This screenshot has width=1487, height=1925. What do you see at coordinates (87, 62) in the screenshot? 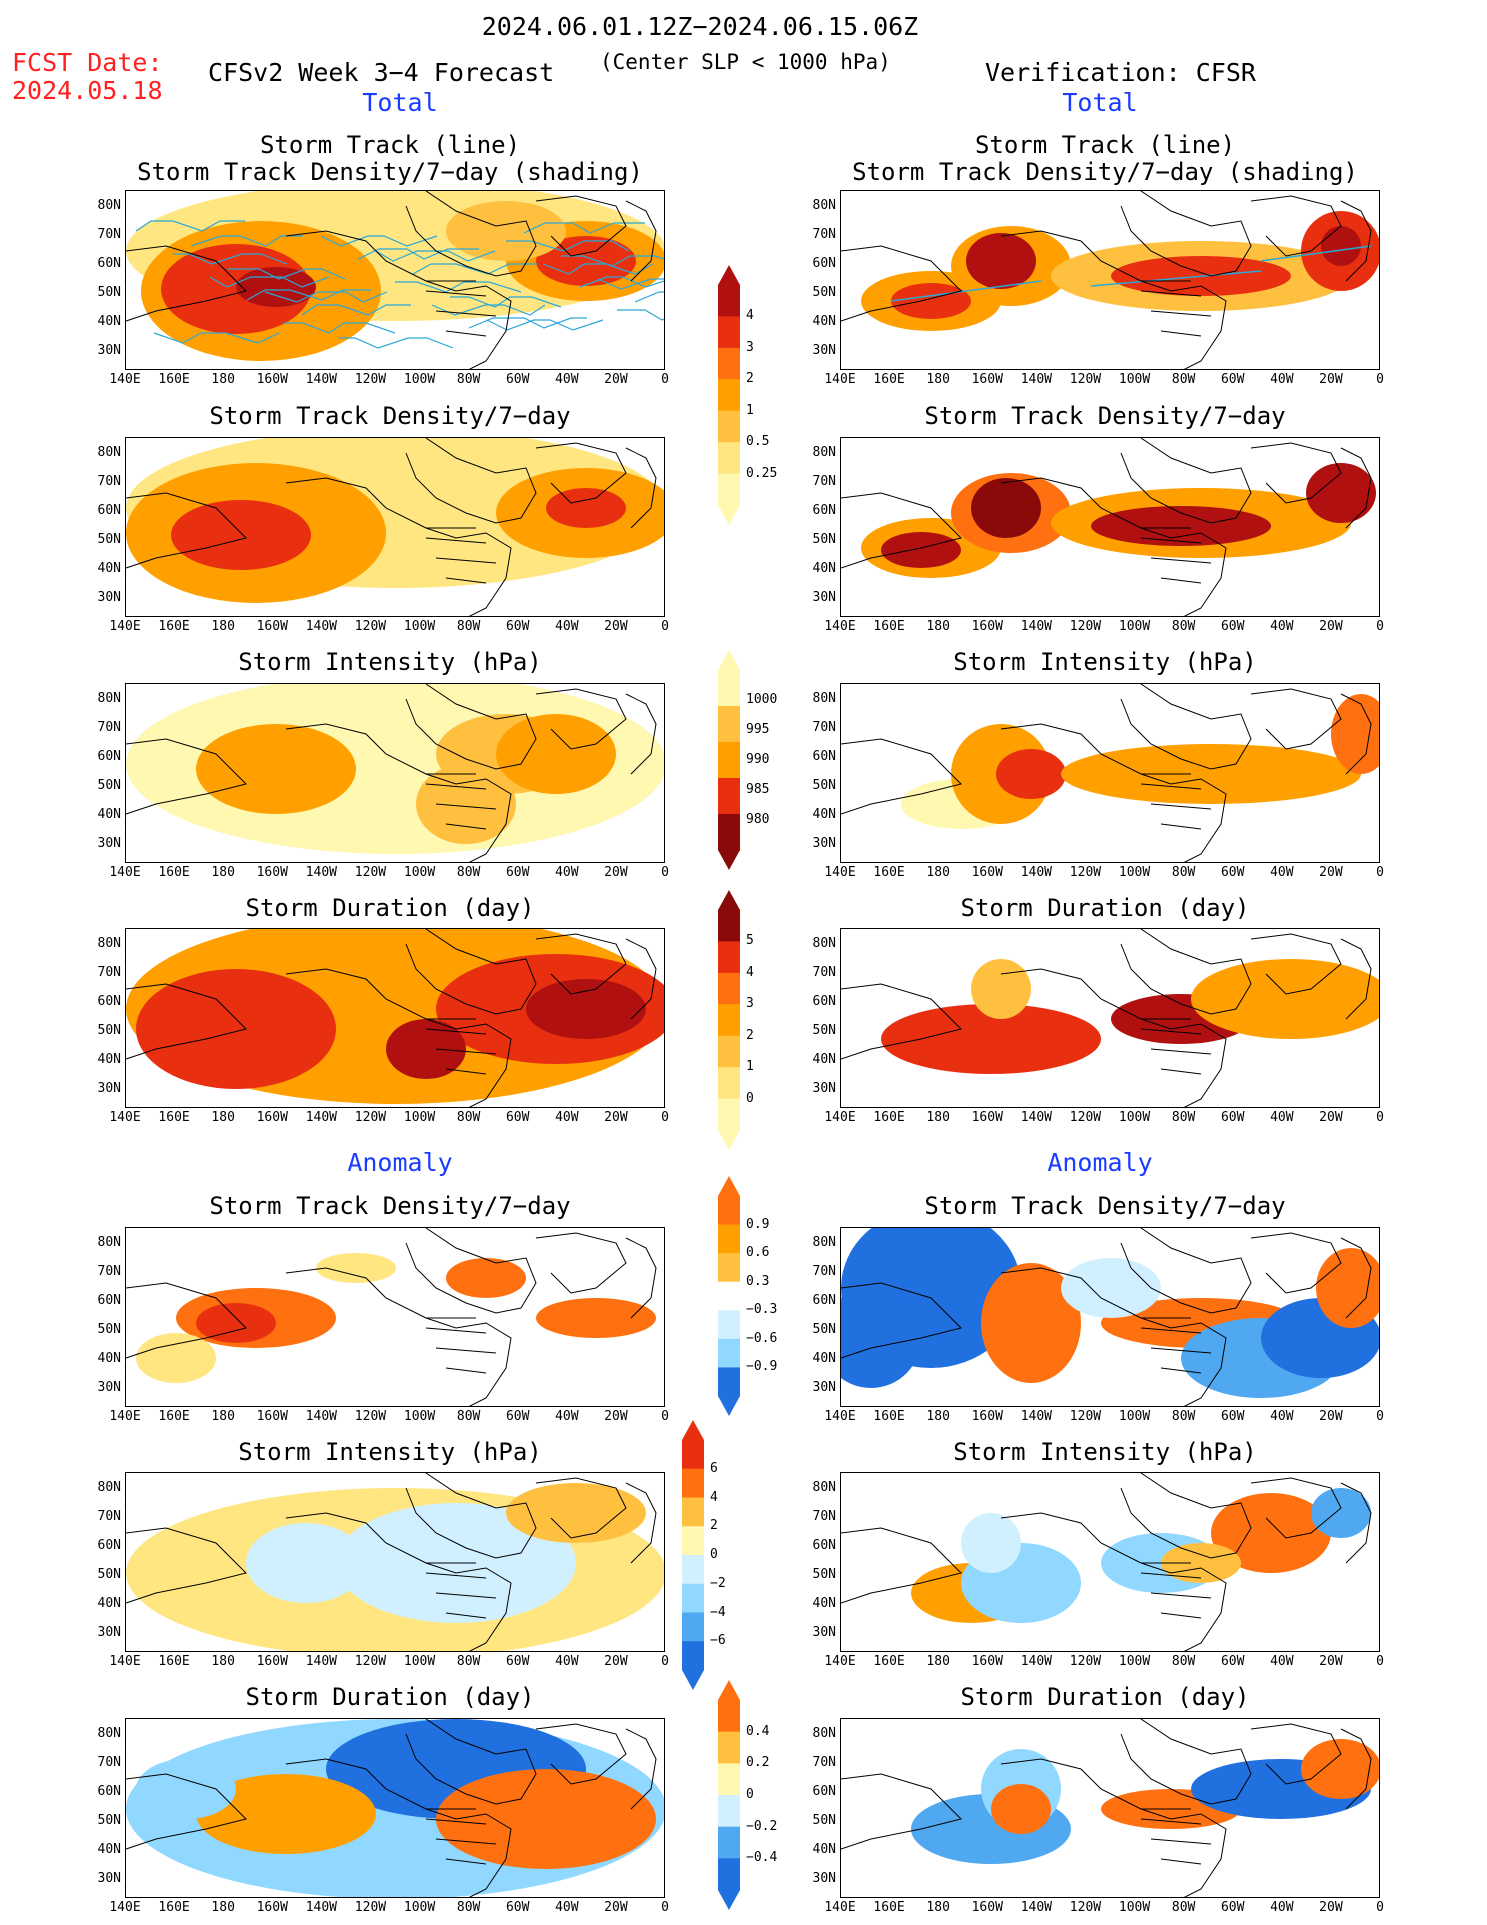
I see `fcst-date-label: FCST Date:` at bounding box center [87, 62].